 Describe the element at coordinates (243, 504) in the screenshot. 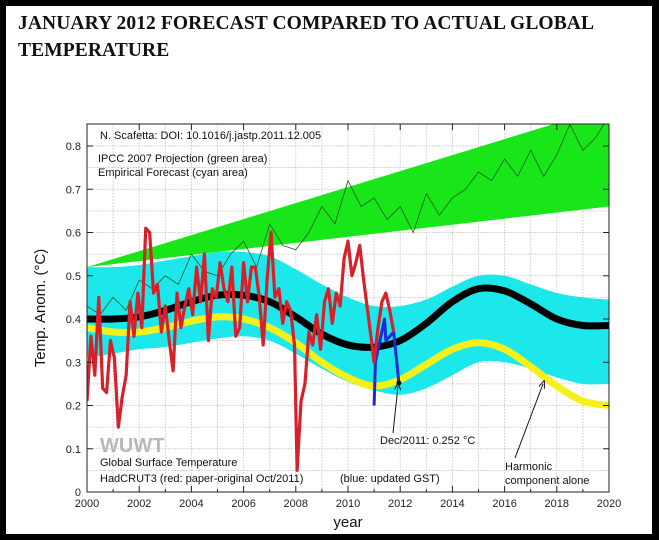

I see `x-tick-label: 2006` at that location.